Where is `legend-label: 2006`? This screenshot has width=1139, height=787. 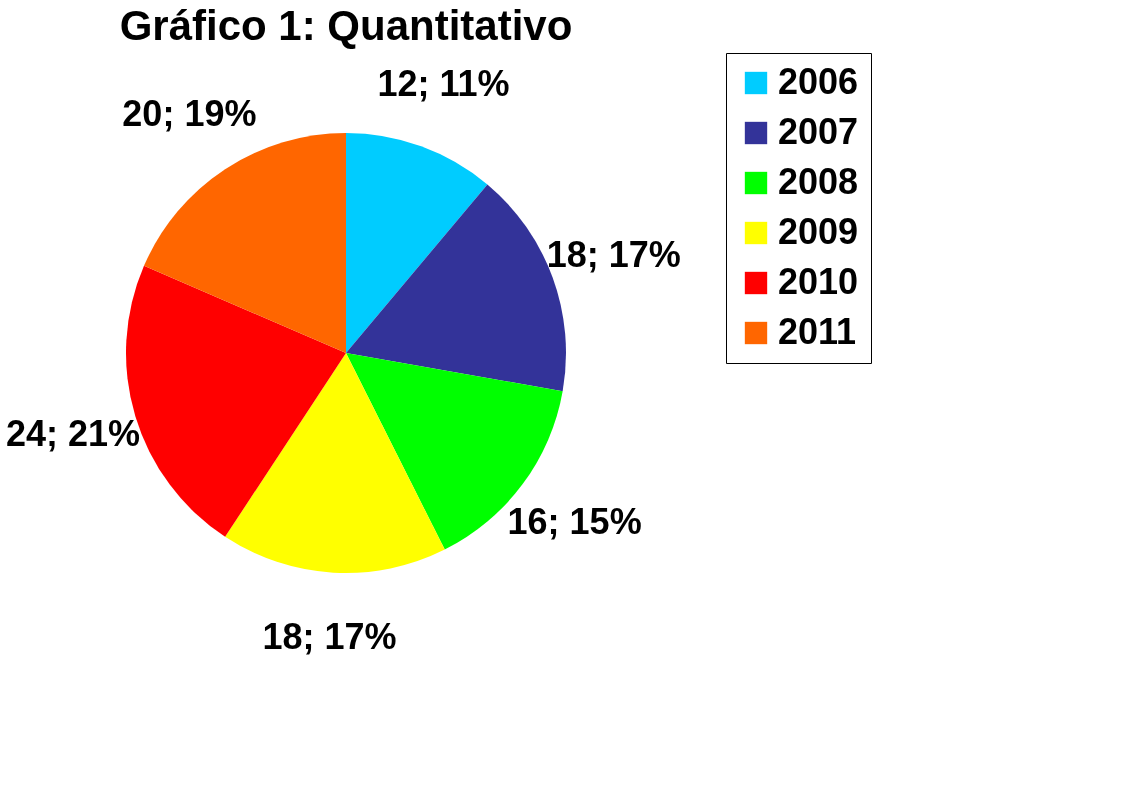
legend-label: 2006 is located at coordinates (818, 81).